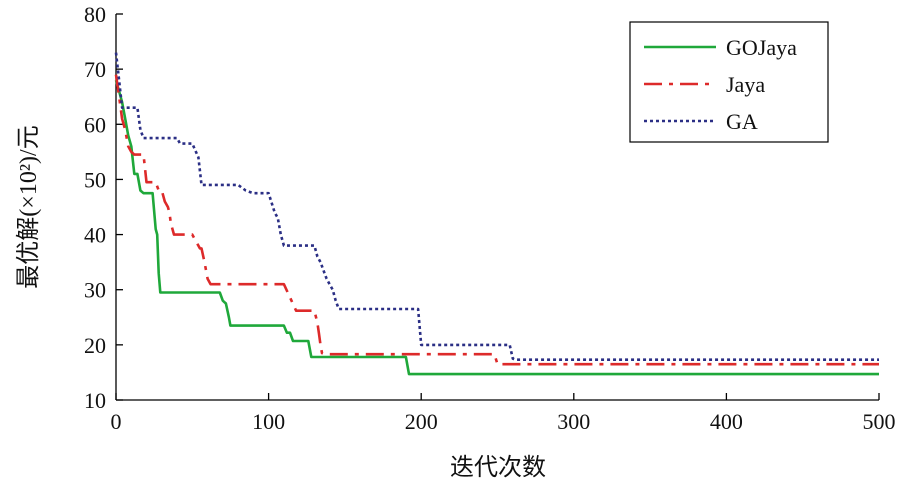 This screenshot has width=922, height=485. I want to click on legend-label-ga: GA, so click(742, 121).